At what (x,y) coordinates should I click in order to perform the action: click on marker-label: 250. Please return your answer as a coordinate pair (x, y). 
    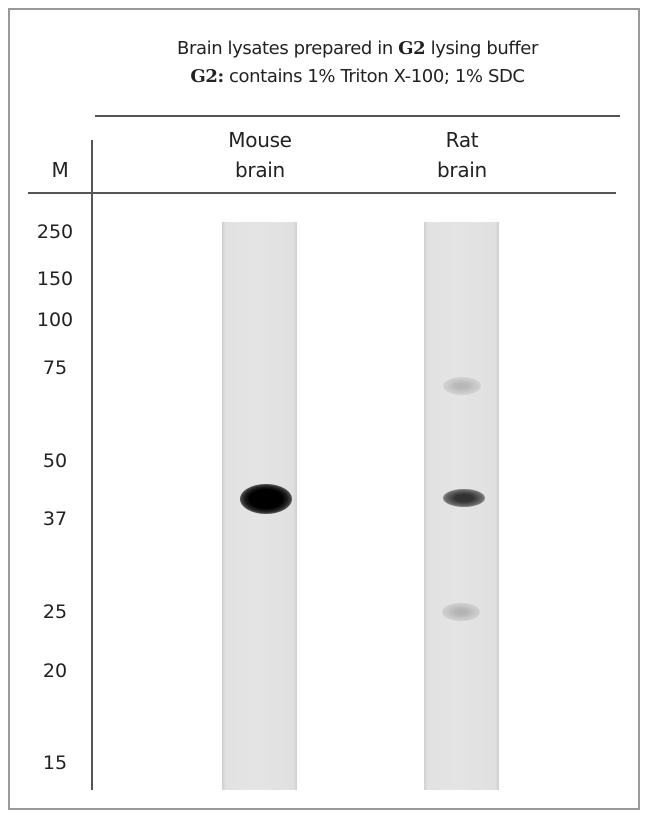
    Looking at the image, I should click on (55, 232).